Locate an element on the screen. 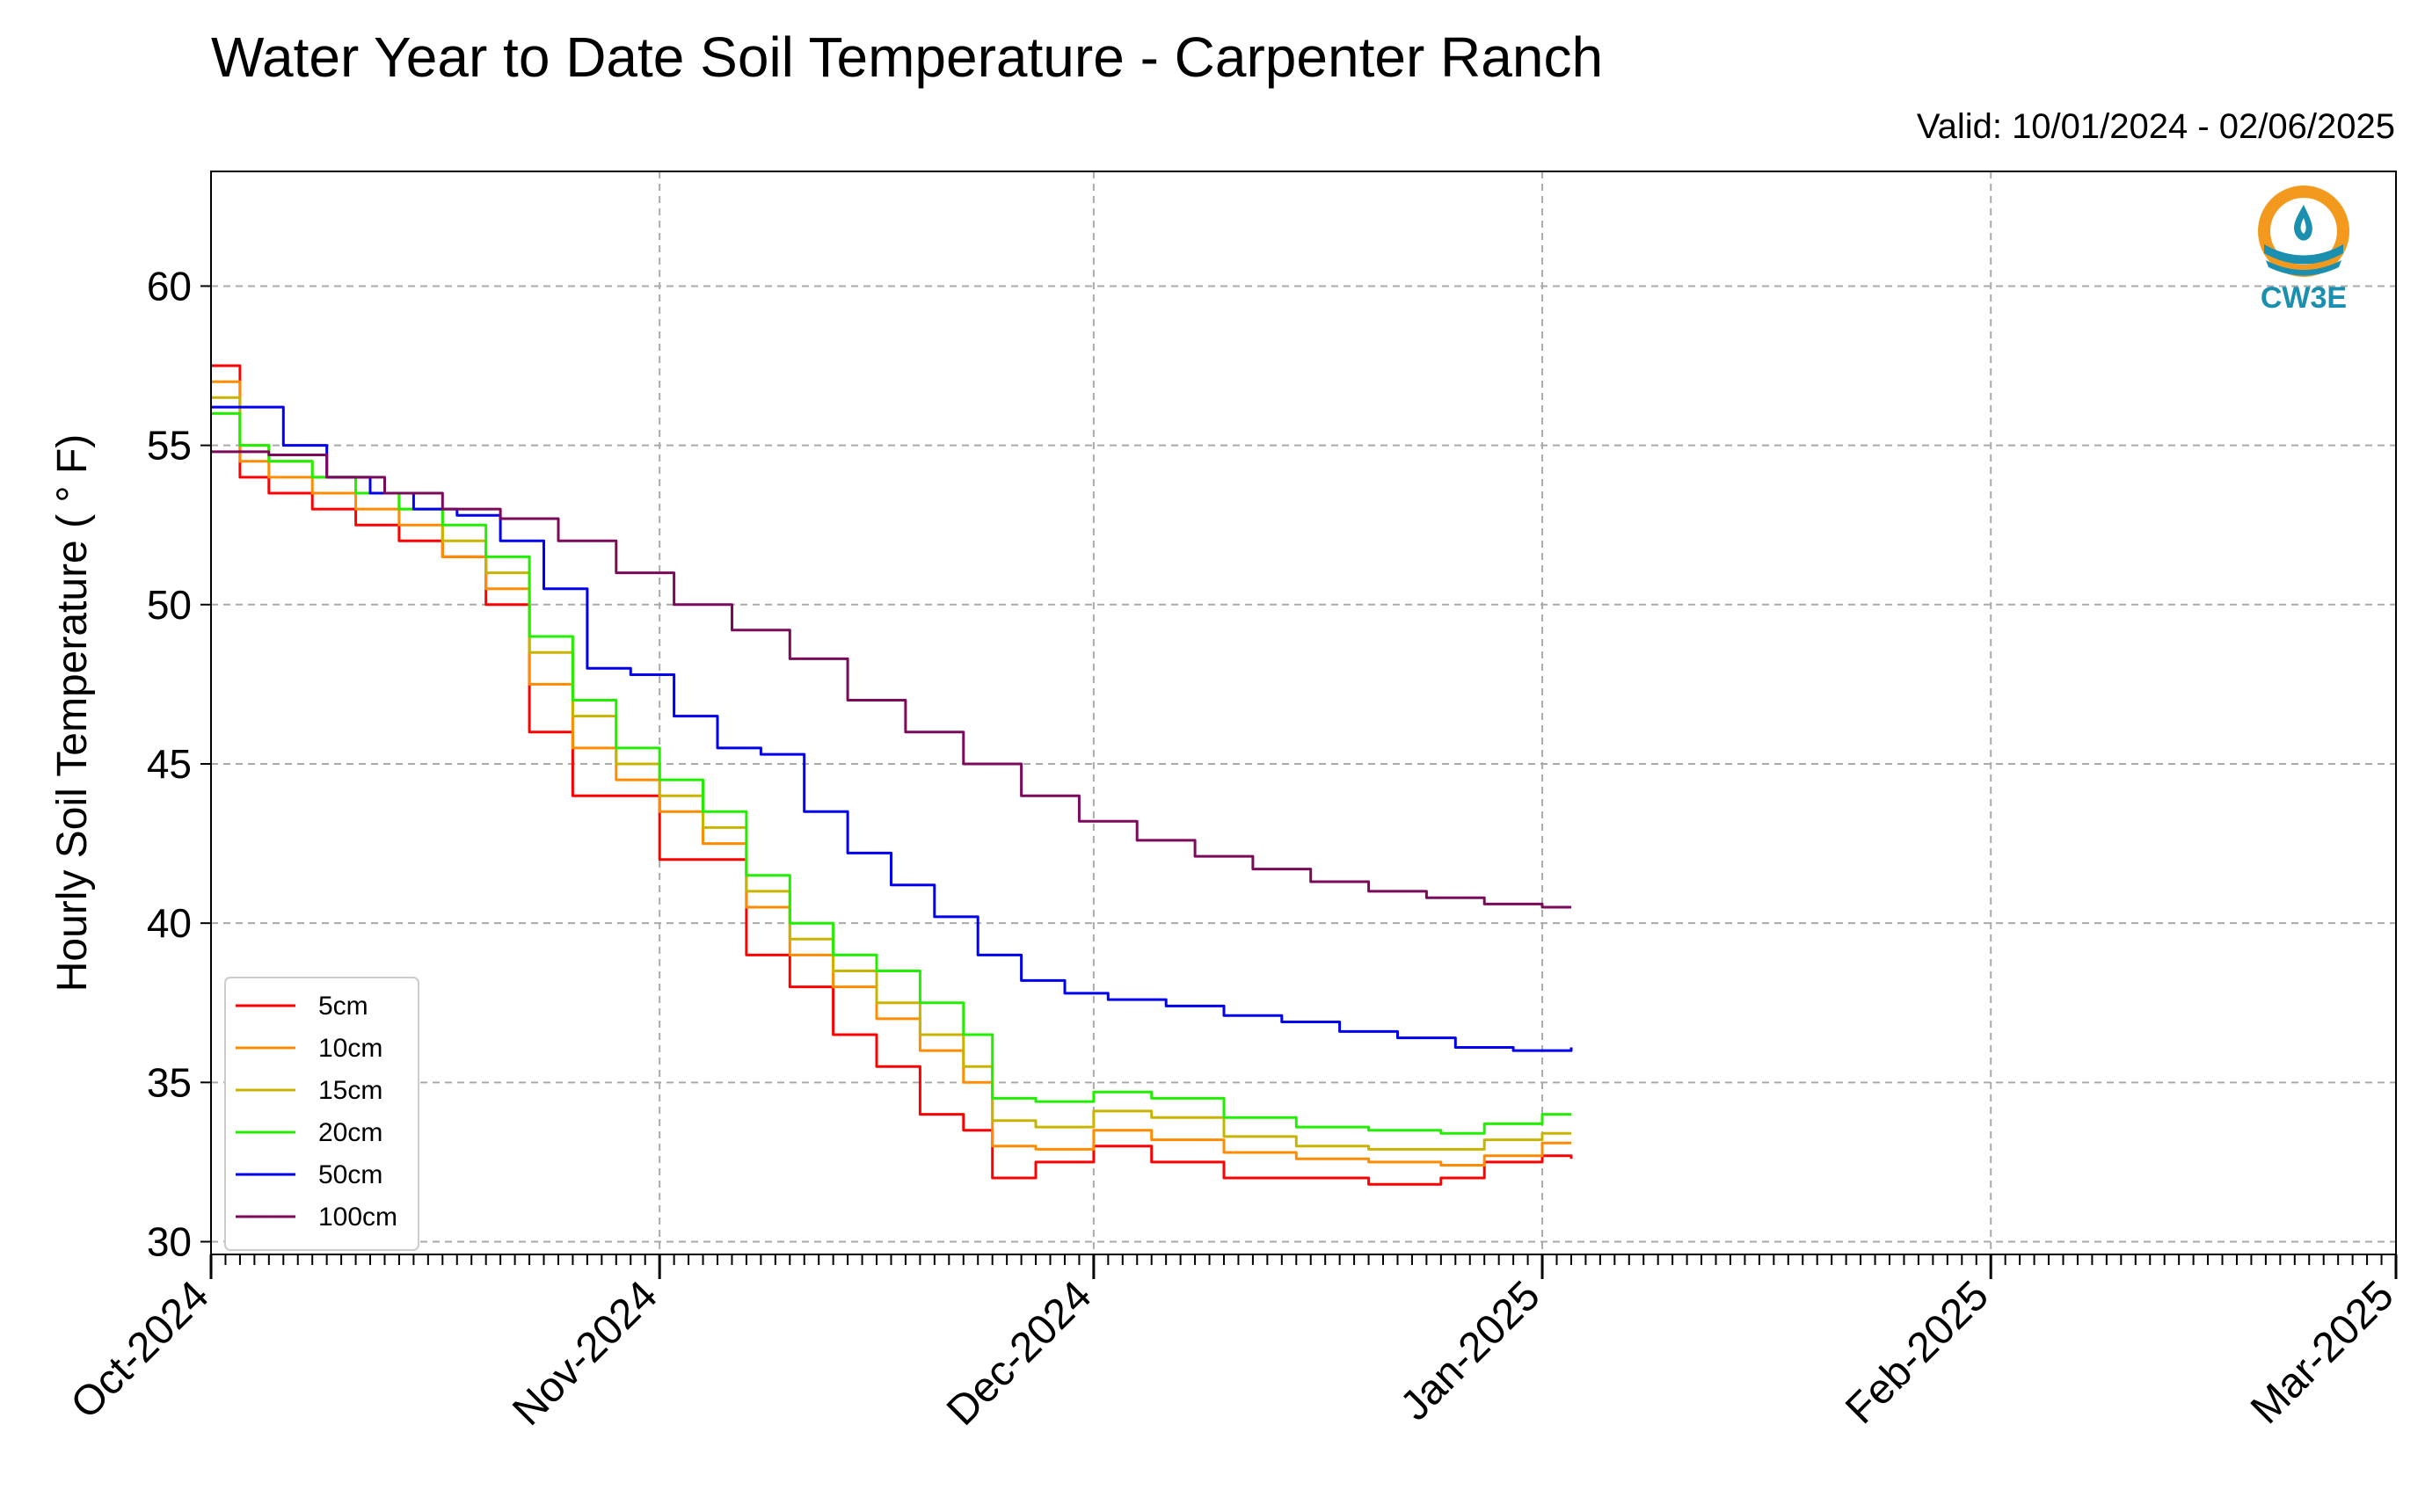 The height and width of the screenshot is (1512, 2425). y-tick-label: 45 is located at coordinates (169, 764).